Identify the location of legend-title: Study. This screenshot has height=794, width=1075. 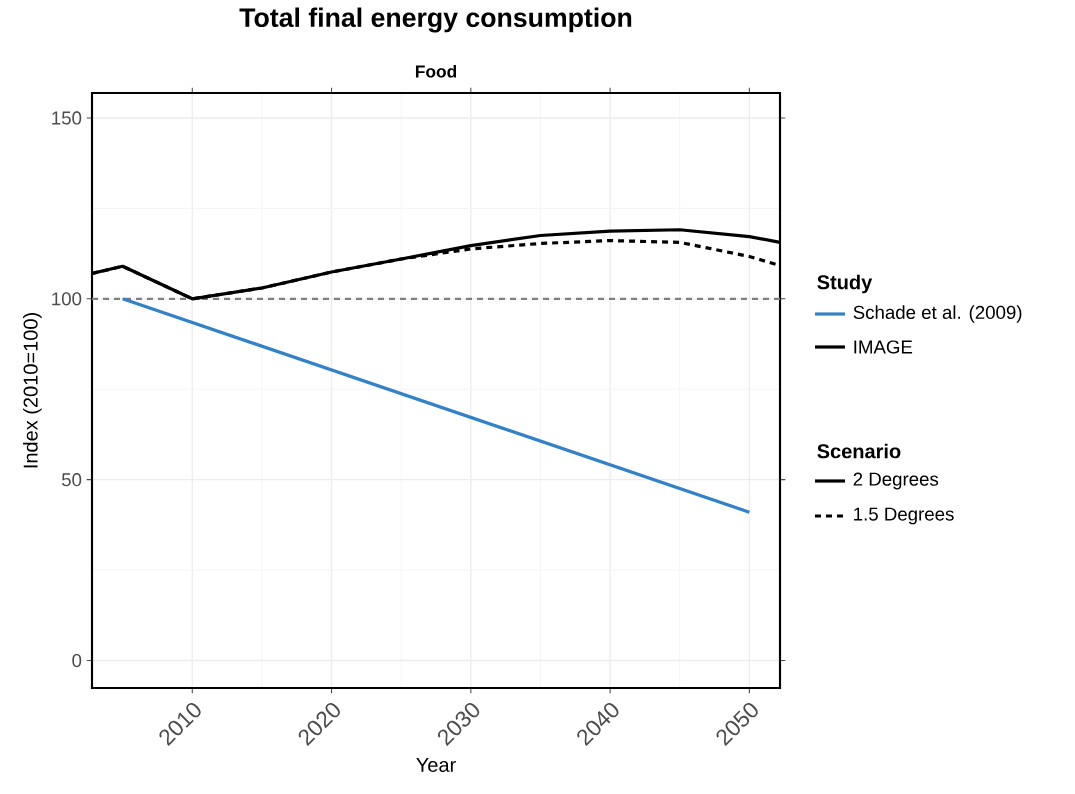
(845, 284).